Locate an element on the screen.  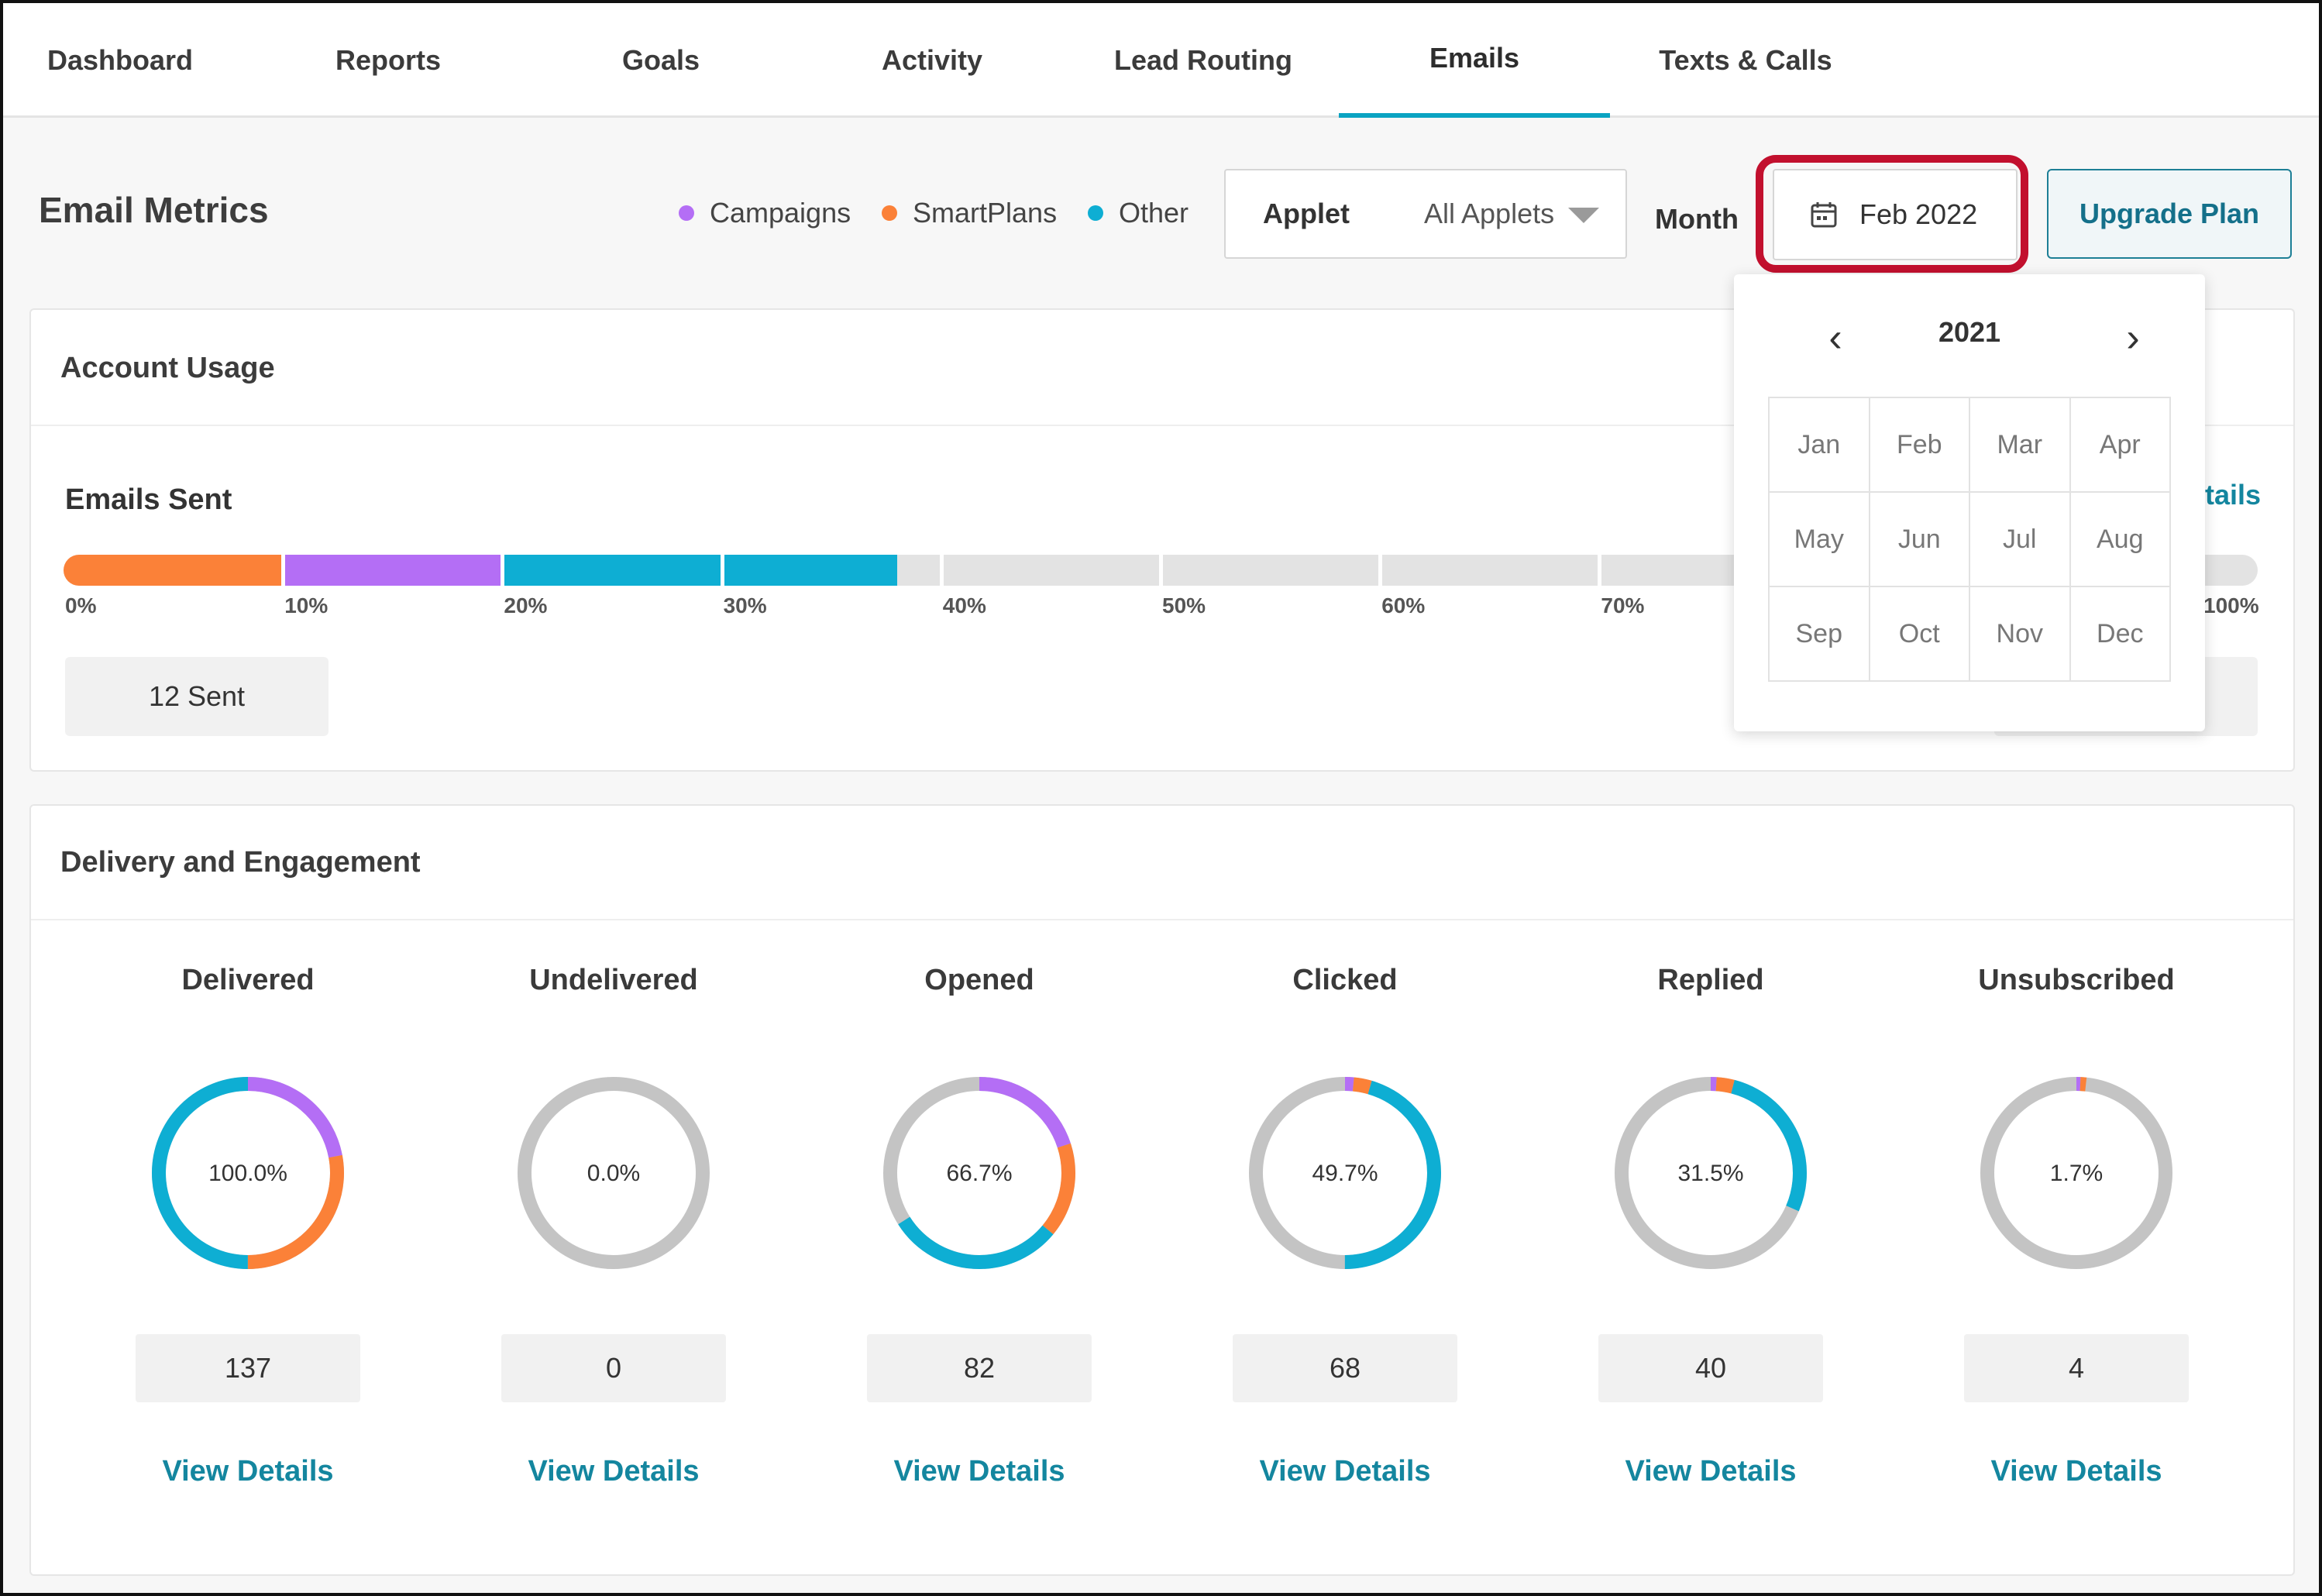
metric-opened: Opened 66.7% 82 View Details is located at coordinates (979, 1235).